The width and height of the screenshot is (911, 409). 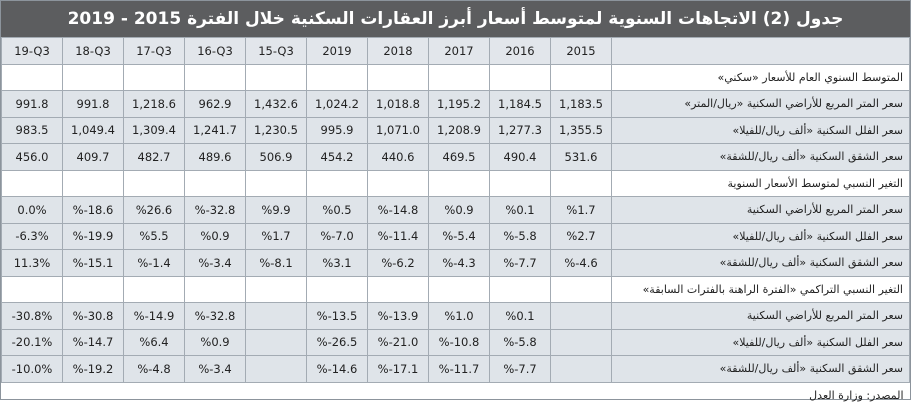 What do you see at coordinates (32, 104) in the screenshot?
I see `value-cell: 991.8` at bounding box center [32, 104].